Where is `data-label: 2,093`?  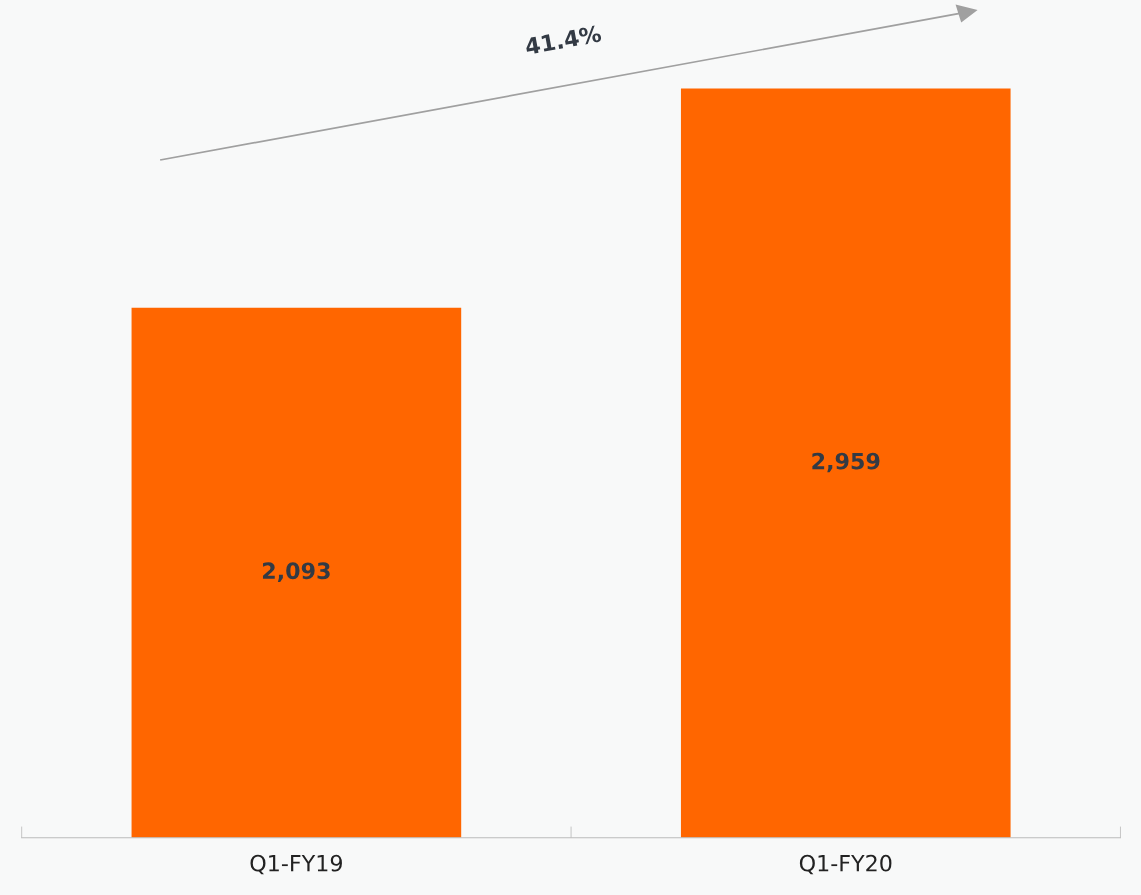 data-label: 2,093 is located at coordinates (296, 572).